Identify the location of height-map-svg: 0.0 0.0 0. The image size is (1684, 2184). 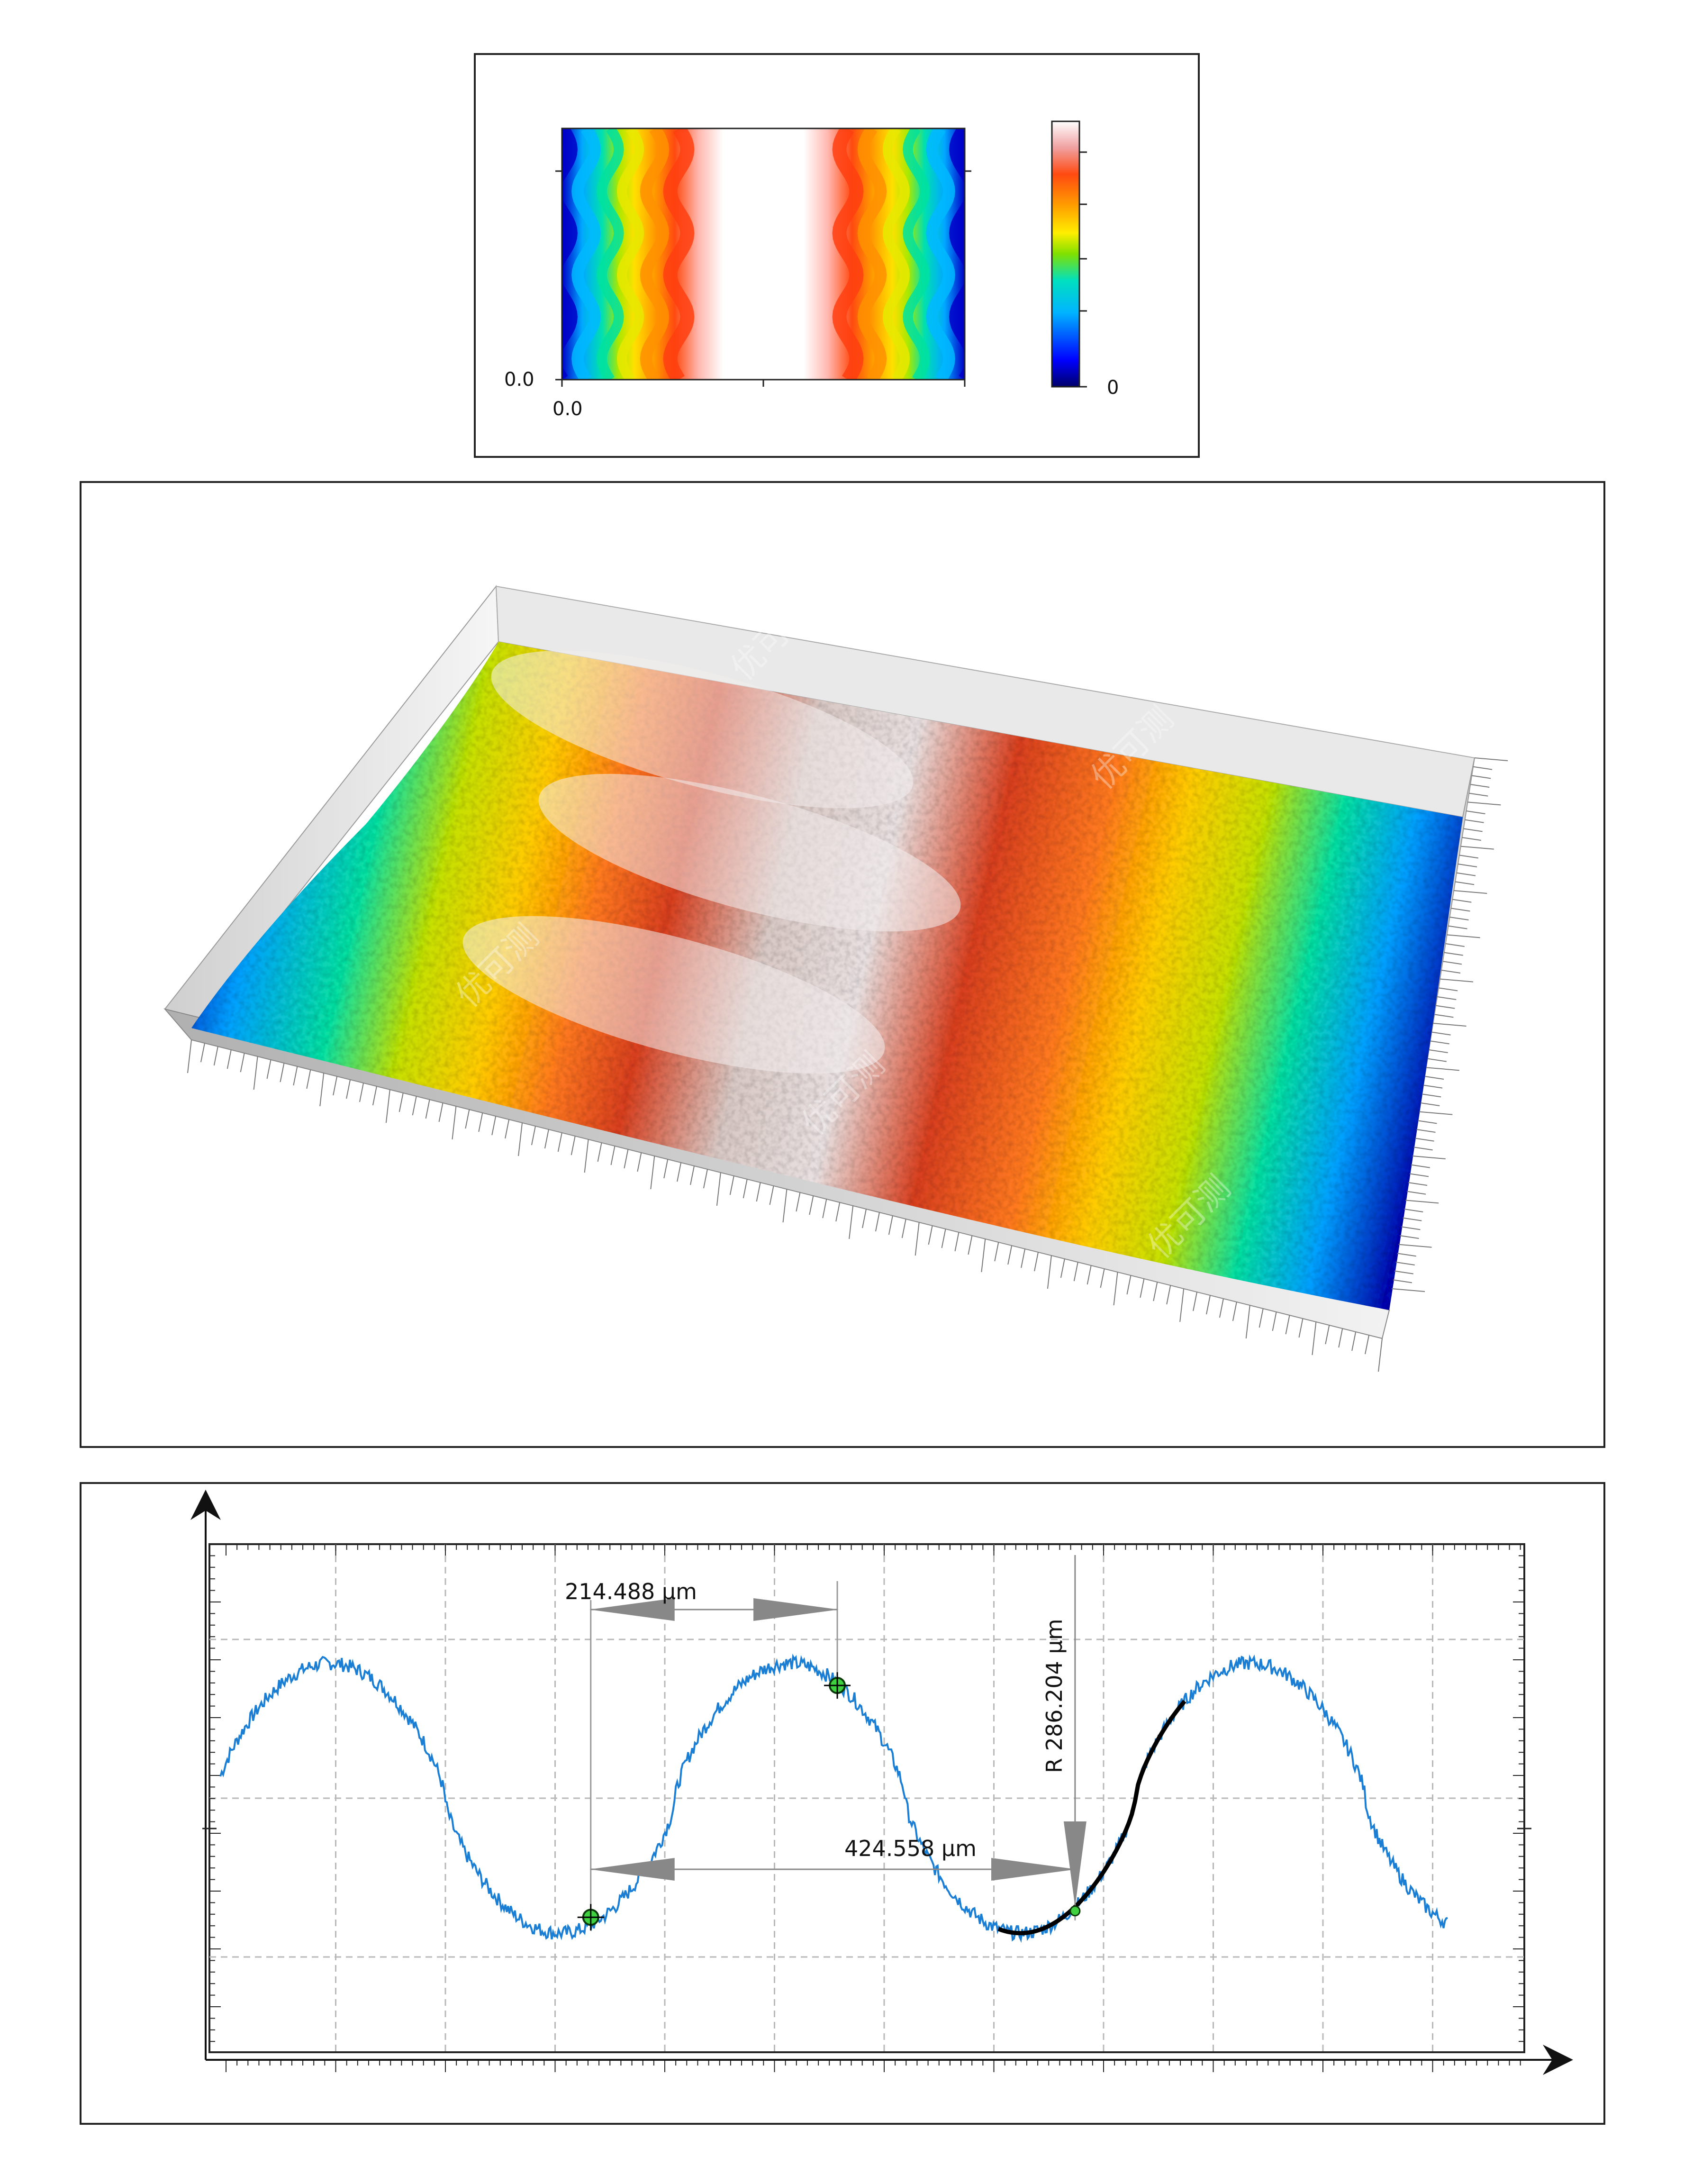
(811, 270).